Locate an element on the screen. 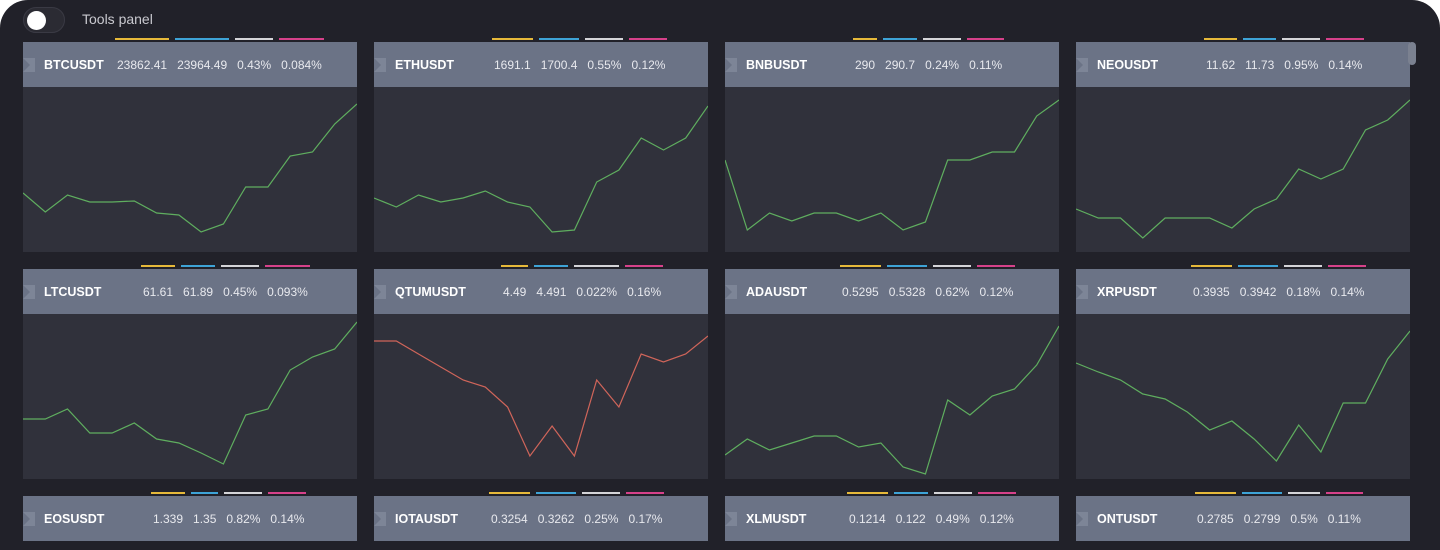 The image size is (1440, 550). change-value: 0.45% is located at coordinates (240, 281).